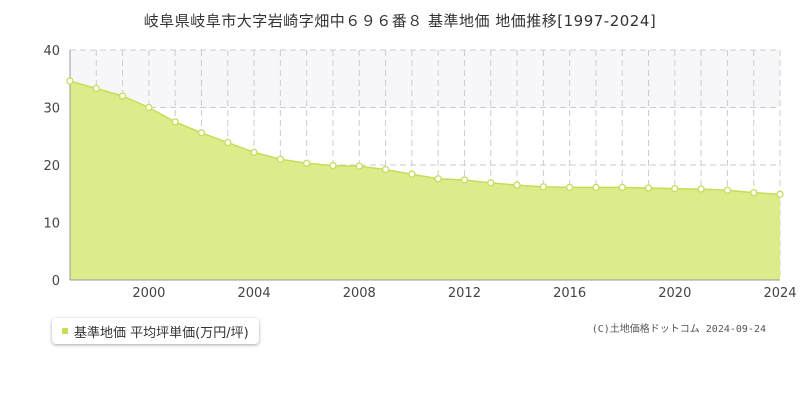 The width and height of the screenshot is (800, 400). Describe the element at coordinates (148, 293) in the screenshot. I see `x-tick-label: 2000` at that location.